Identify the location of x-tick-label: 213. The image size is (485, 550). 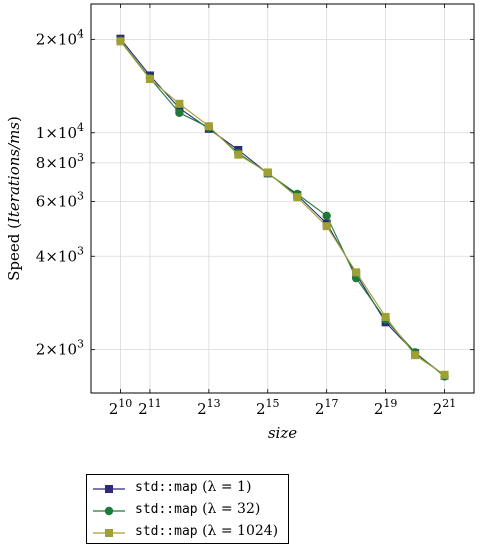
(209, 407).